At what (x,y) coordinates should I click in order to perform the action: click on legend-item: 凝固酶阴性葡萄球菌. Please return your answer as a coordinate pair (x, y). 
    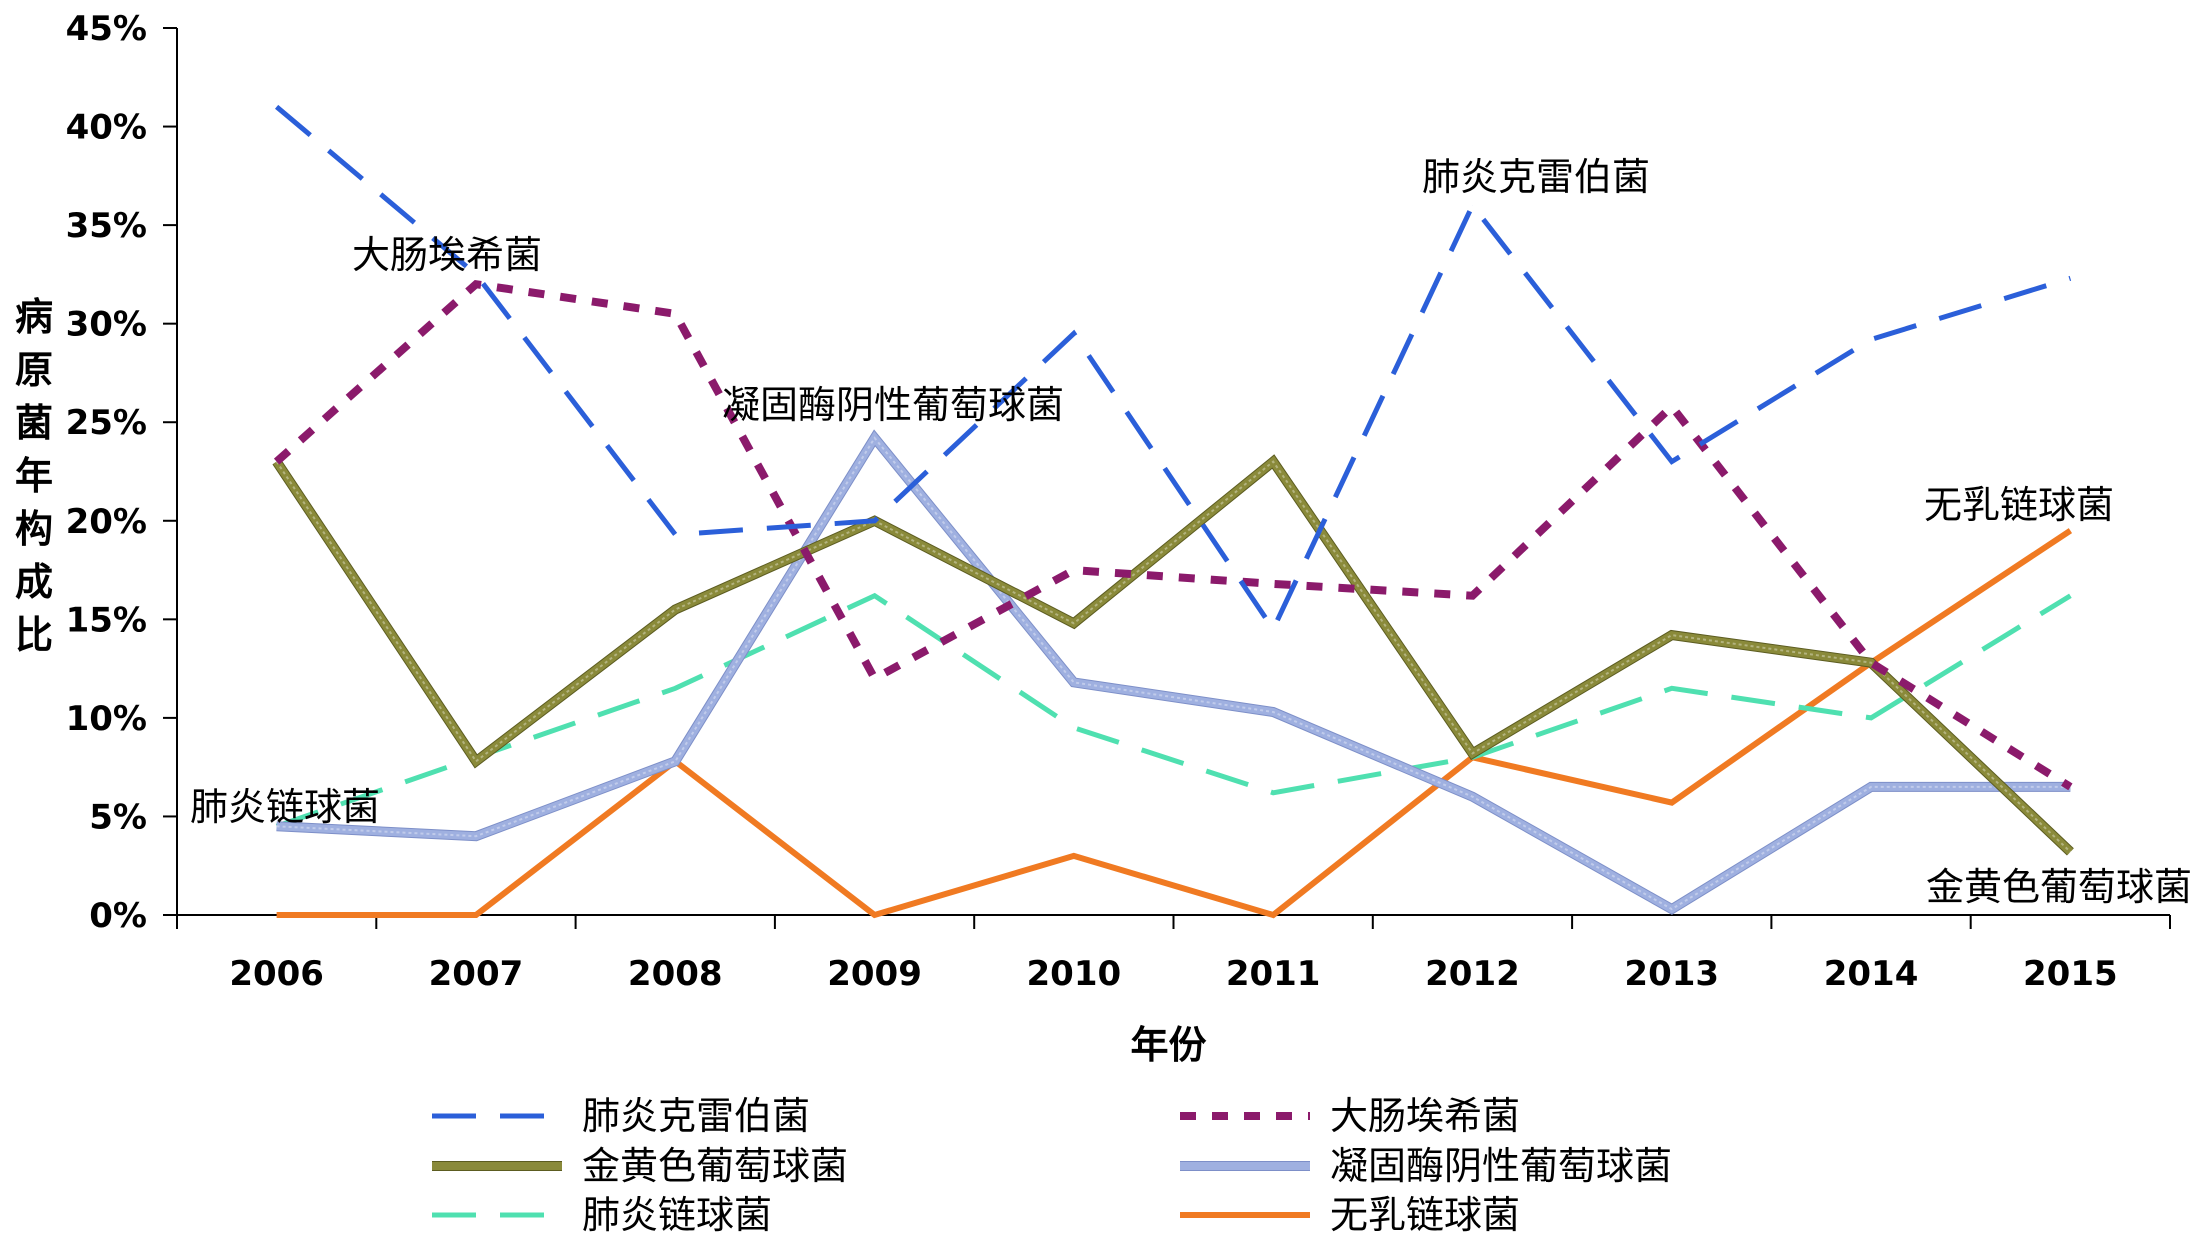
    Looking at the image, I should click on (1426, 1166).